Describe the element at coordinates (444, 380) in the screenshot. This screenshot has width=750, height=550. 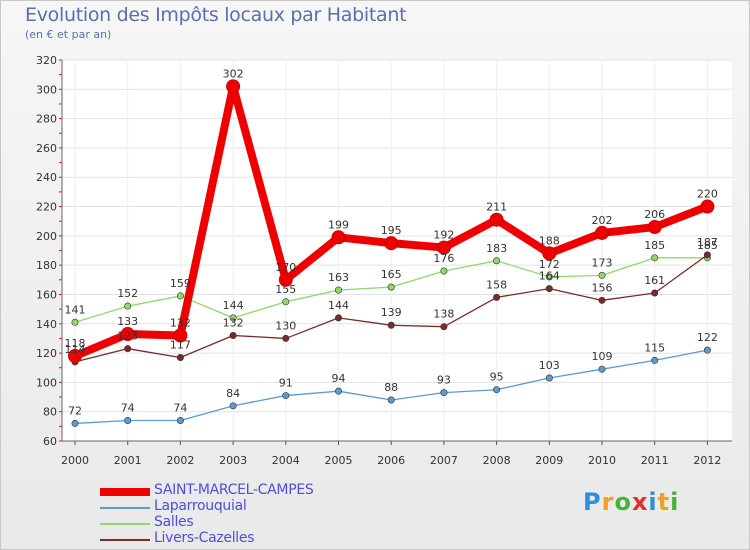
I see `data-label: 93` at that location.